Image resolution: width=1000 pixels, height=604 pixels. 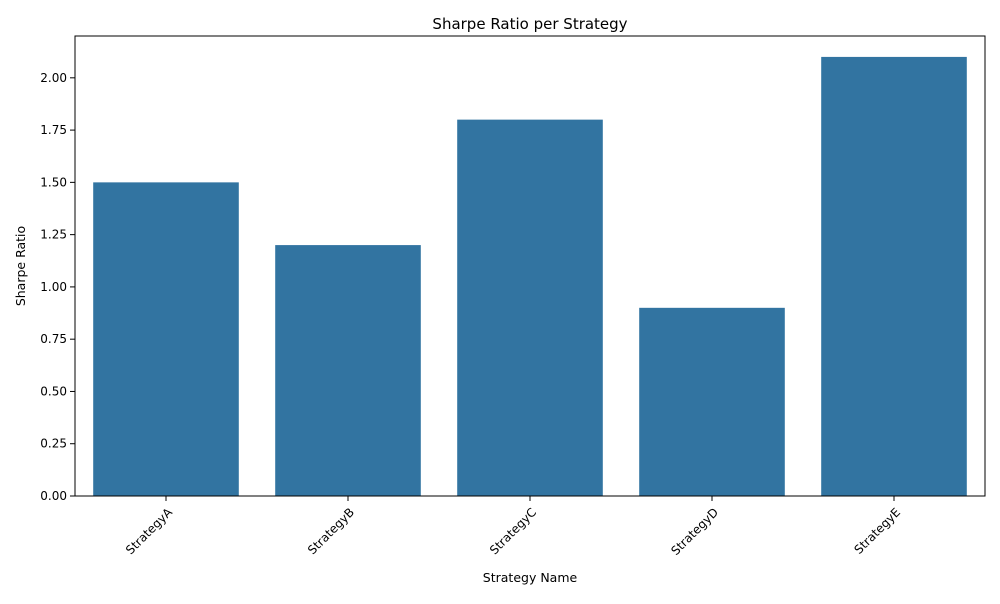 I want to click on bar-strategyd, so click(x=712, y=401).